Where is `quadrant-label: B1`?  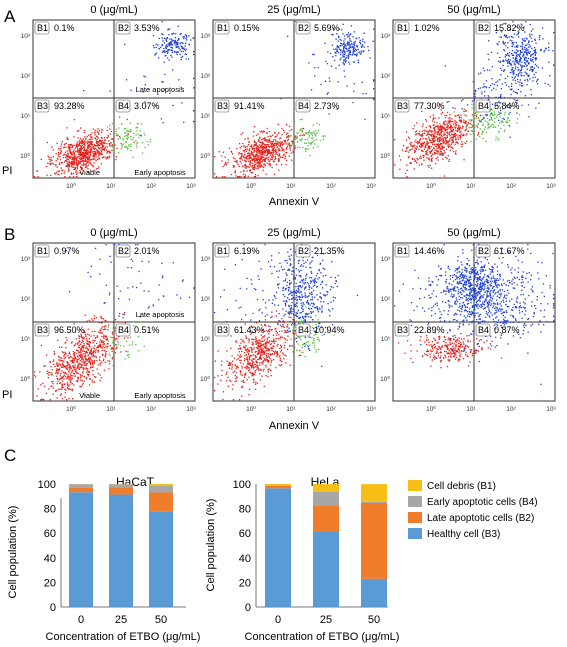
quadrant-label: B1 is located at coordinates (402, 28).